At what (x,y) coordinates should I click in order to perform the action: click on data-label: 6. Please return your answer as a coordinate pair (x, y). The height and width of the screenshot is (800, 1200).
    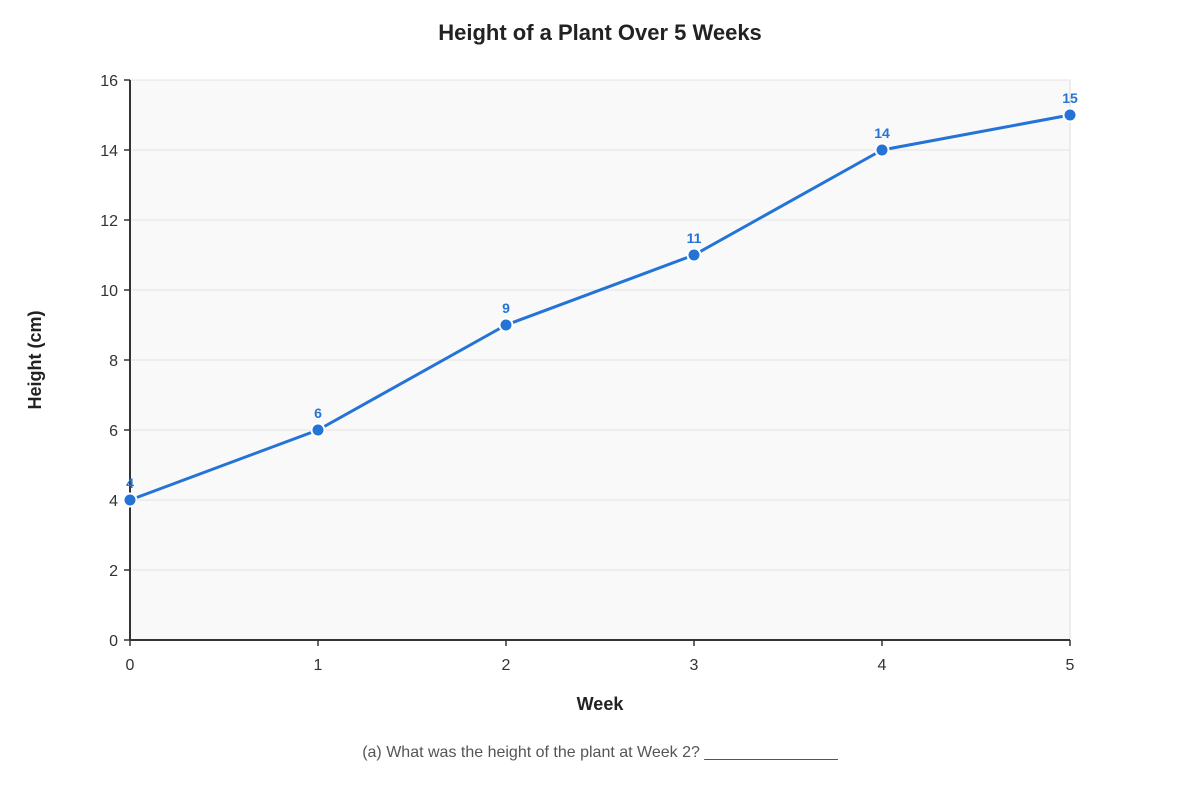
    Looking at the image, I should click on (318, 413).